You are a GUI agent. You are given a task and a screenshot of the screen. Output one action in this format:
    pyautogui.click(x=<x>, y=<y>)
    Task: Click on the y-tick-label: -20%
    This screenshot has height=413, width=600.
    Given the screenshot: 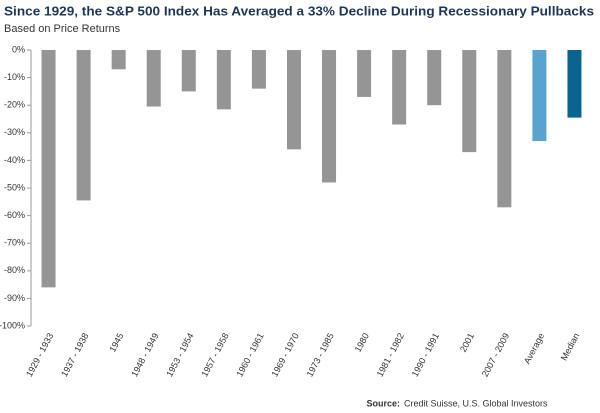 What is the action you would take?
    pyautogui.click(x=14, y=105)
    